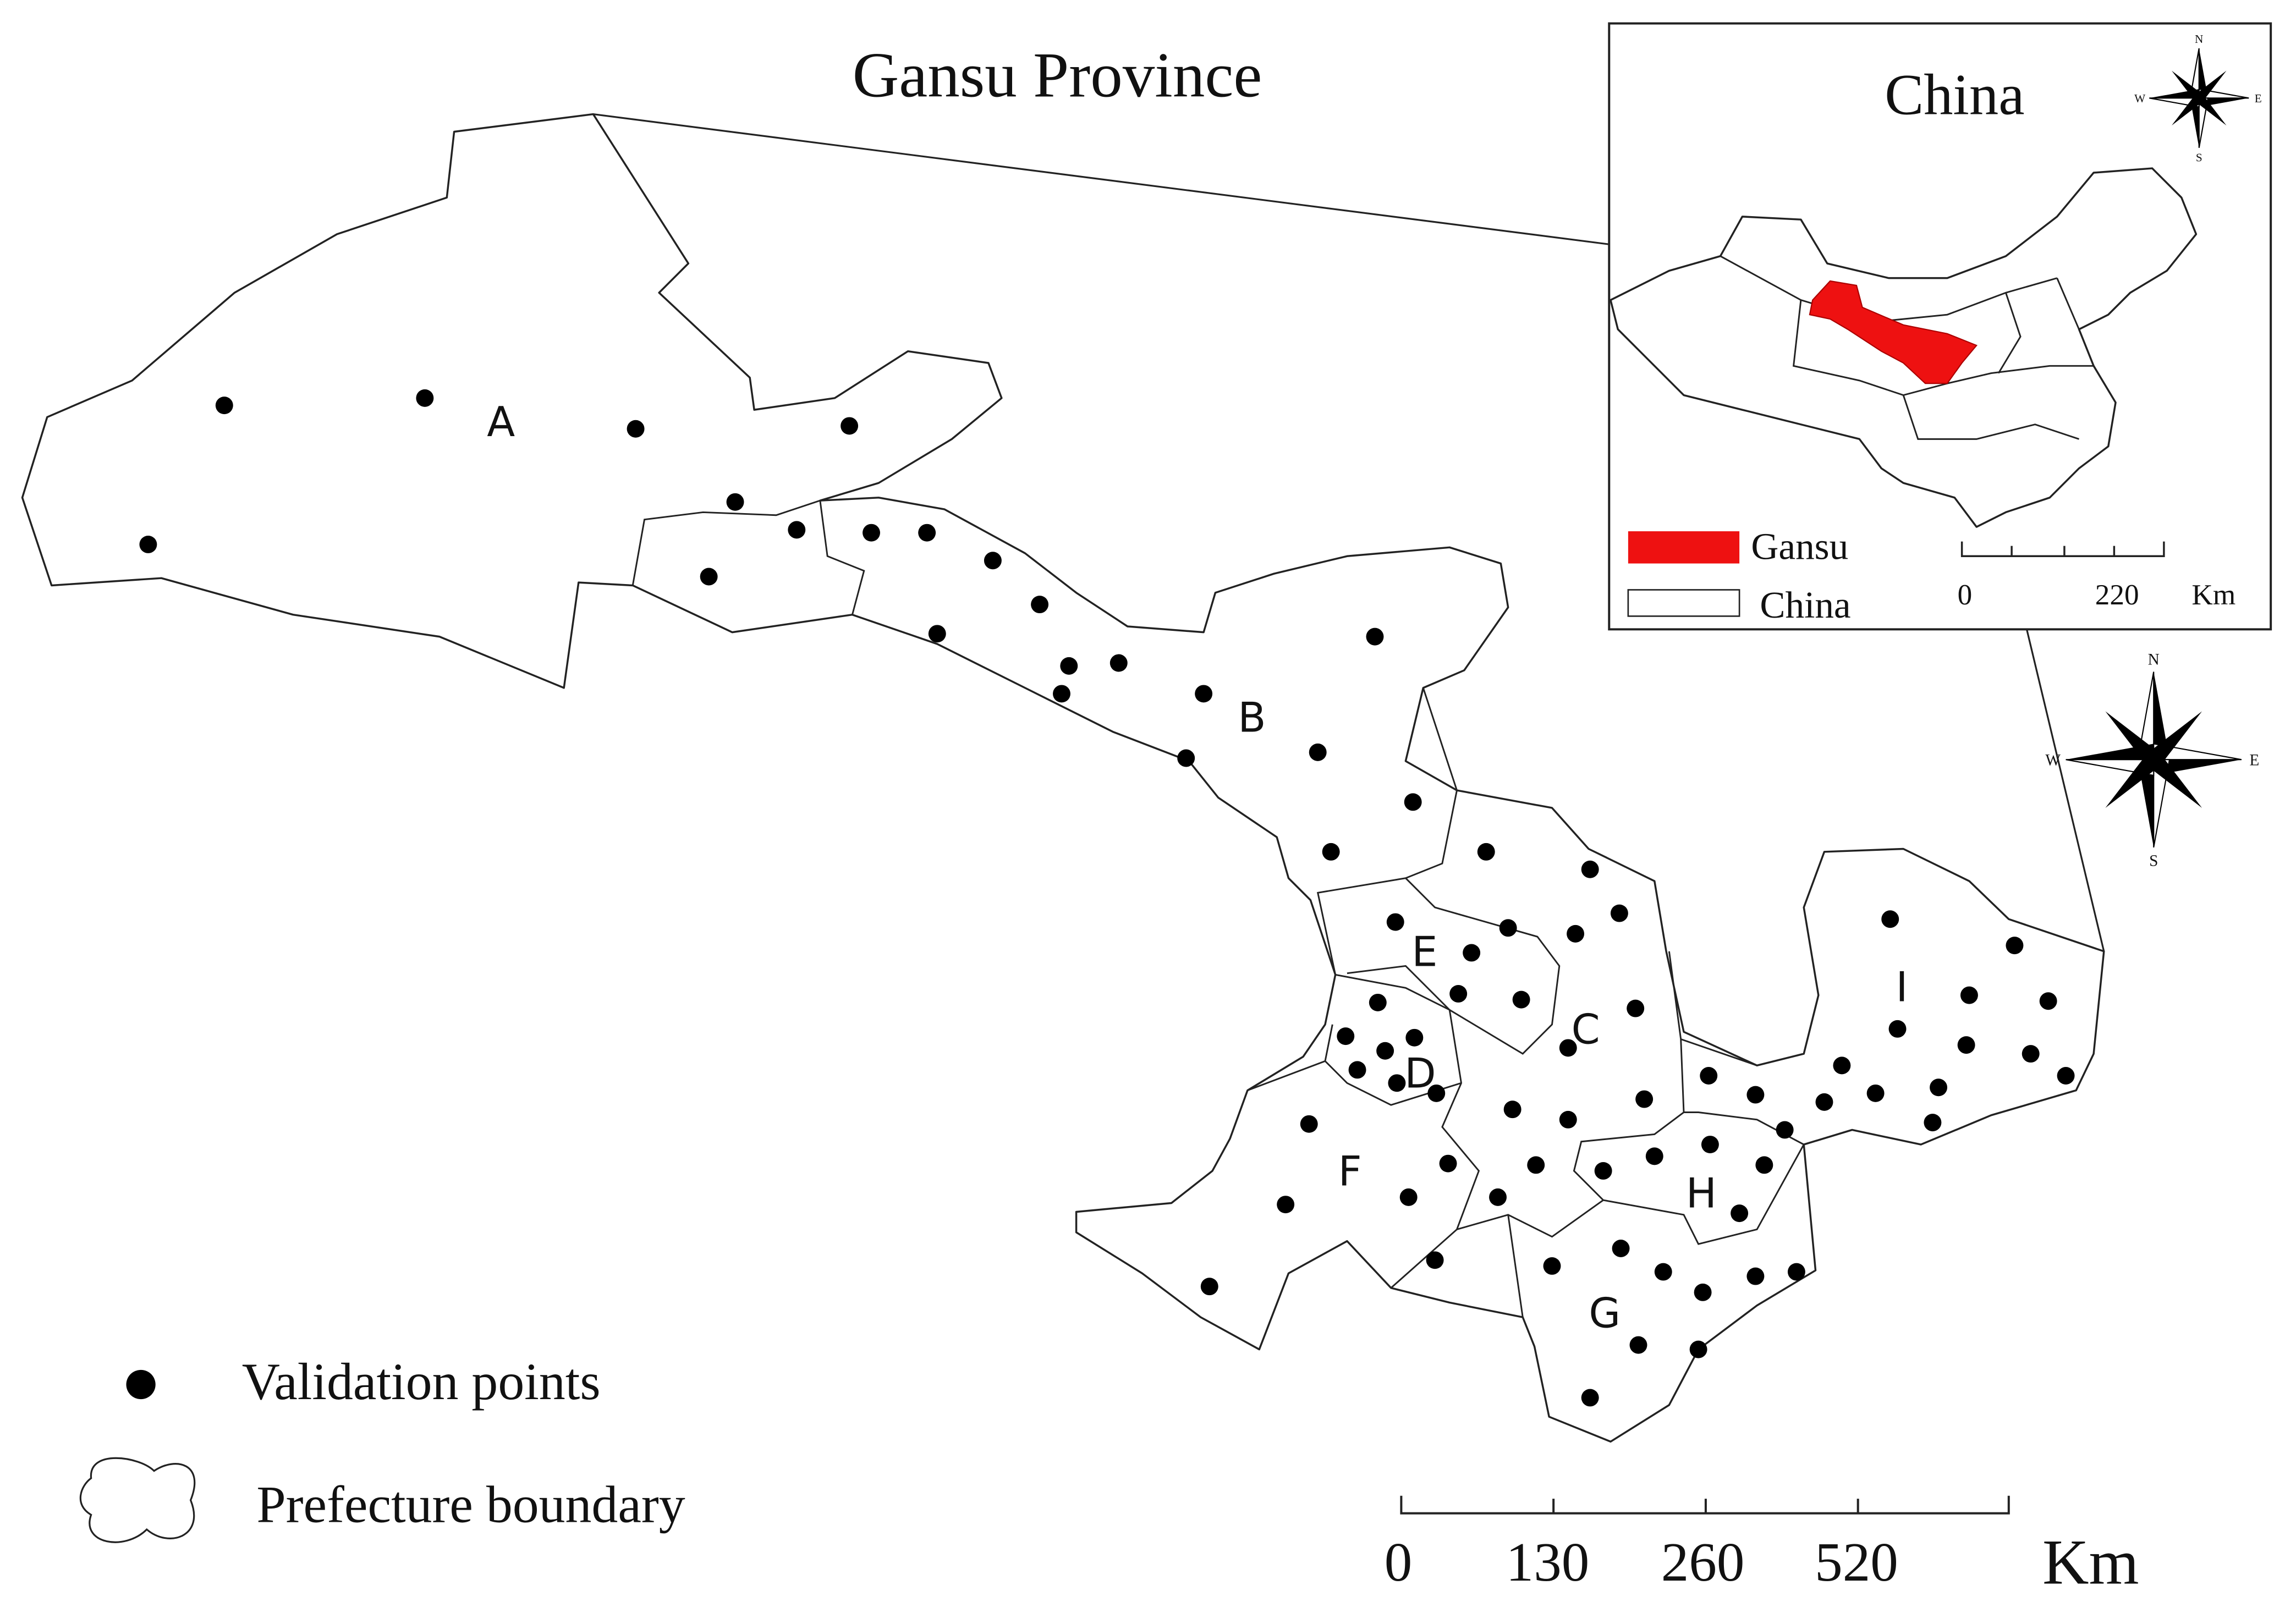 The width and height of the screenshot is (2296, 1607). I want to click on legend-boundary-symbol, so click(137, 1500).